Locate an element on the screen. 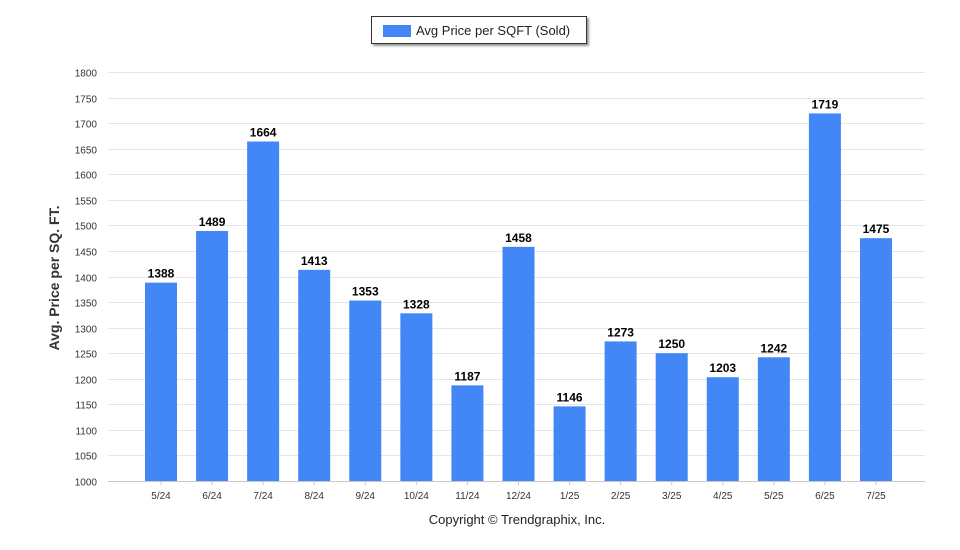  data-label: 1250 is located at coordinates (671, 344).